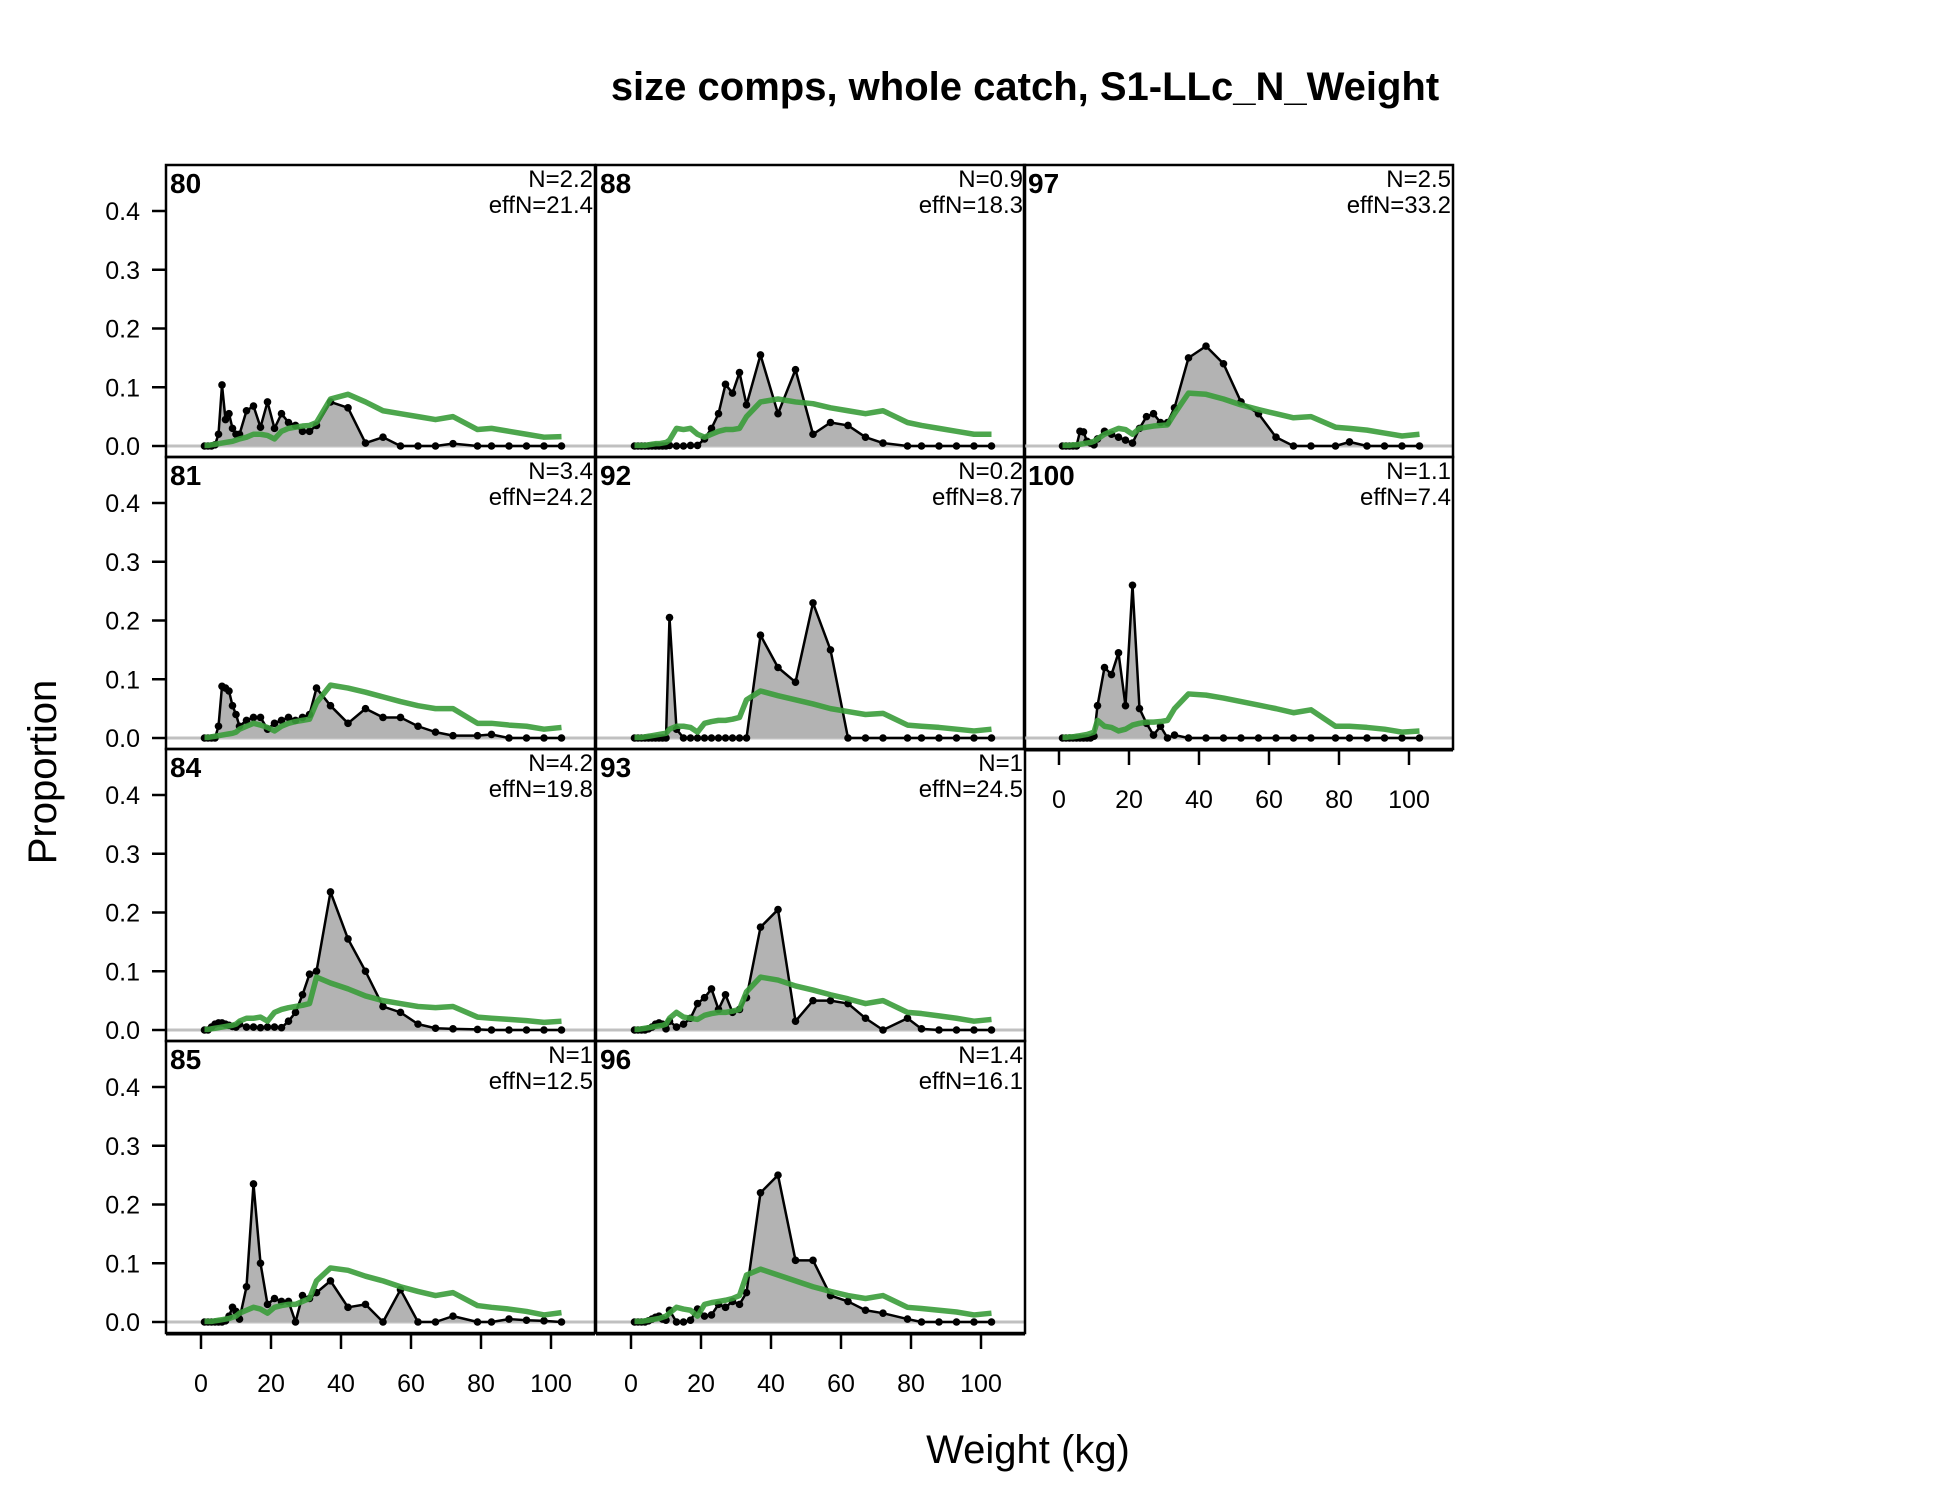  I want to click on x-tick-label: 20, so click(701, 1384).